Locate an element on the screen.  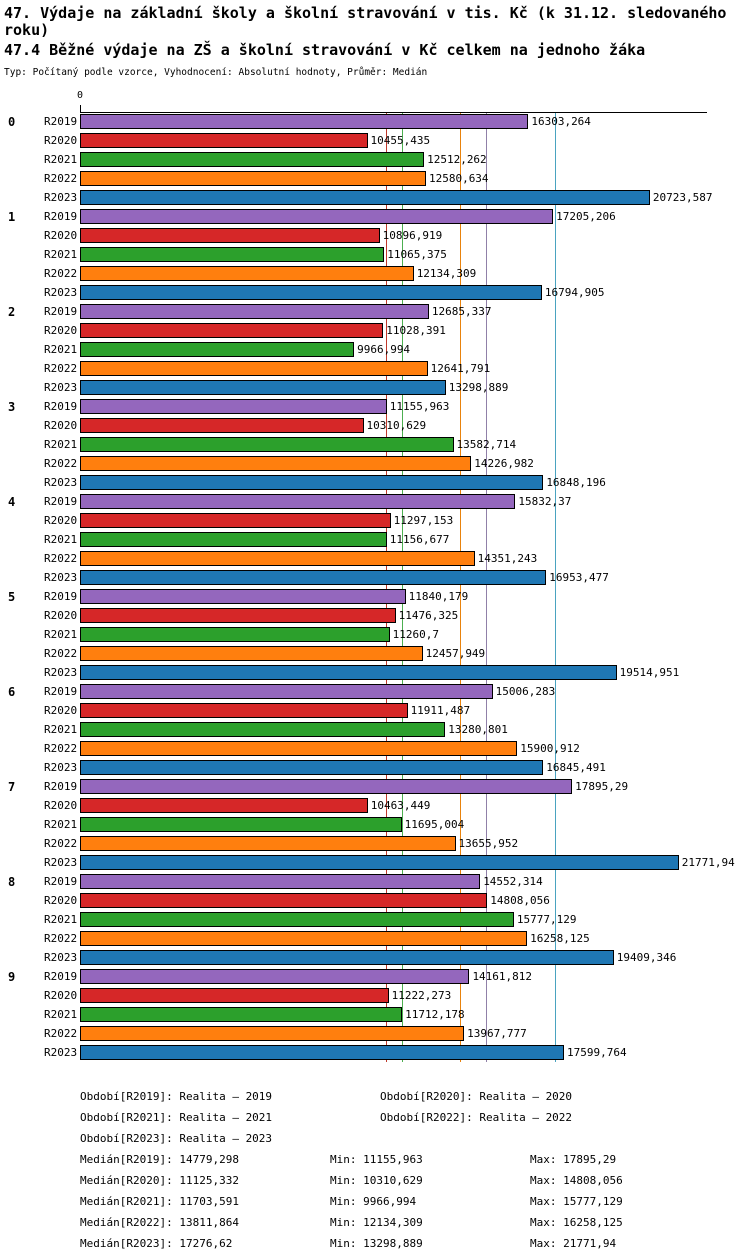
value-label: 11155,963 is located at coordinates (419, 406).